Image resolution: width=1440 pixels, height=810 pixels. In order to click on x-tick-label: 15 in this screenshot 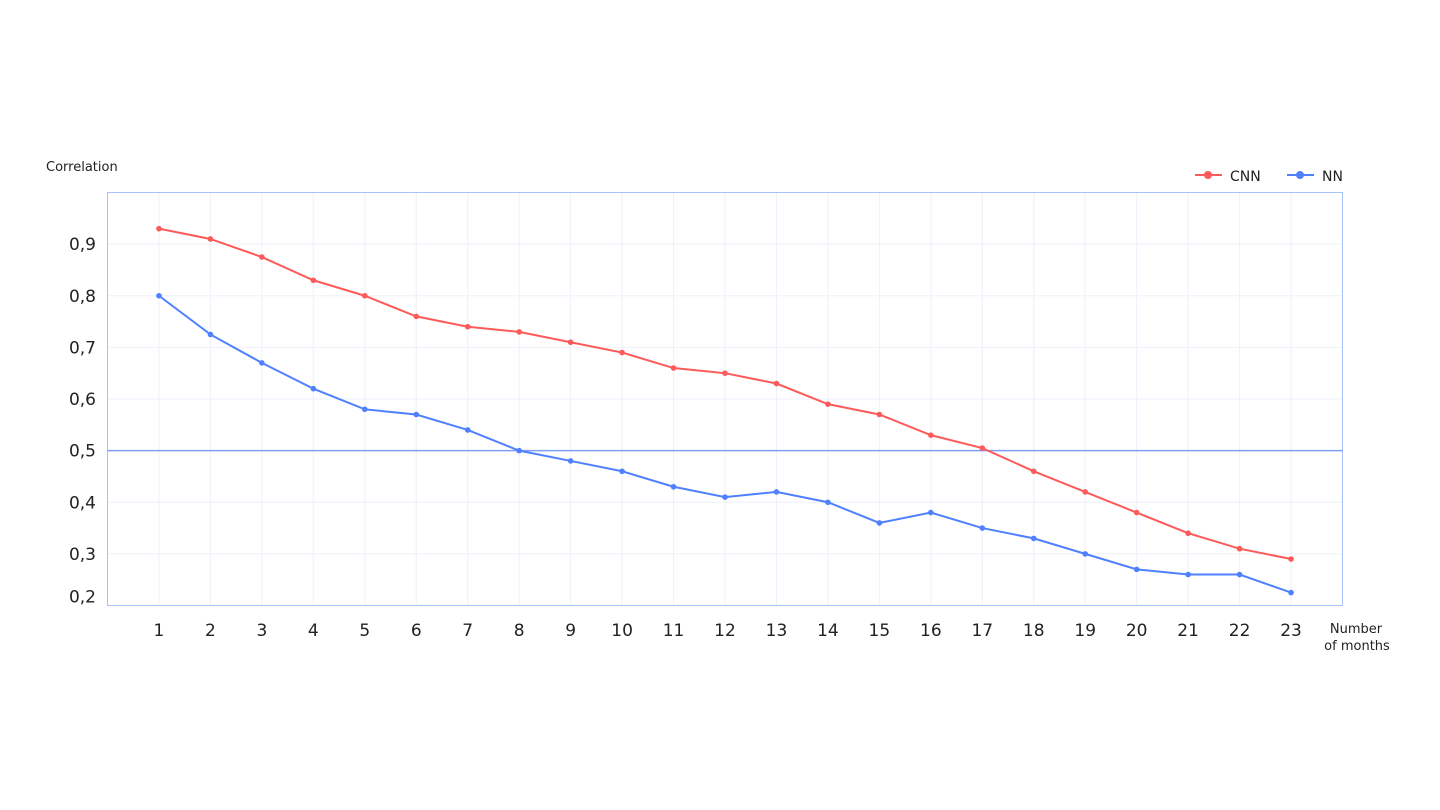, I will do `click(880, 631)`.